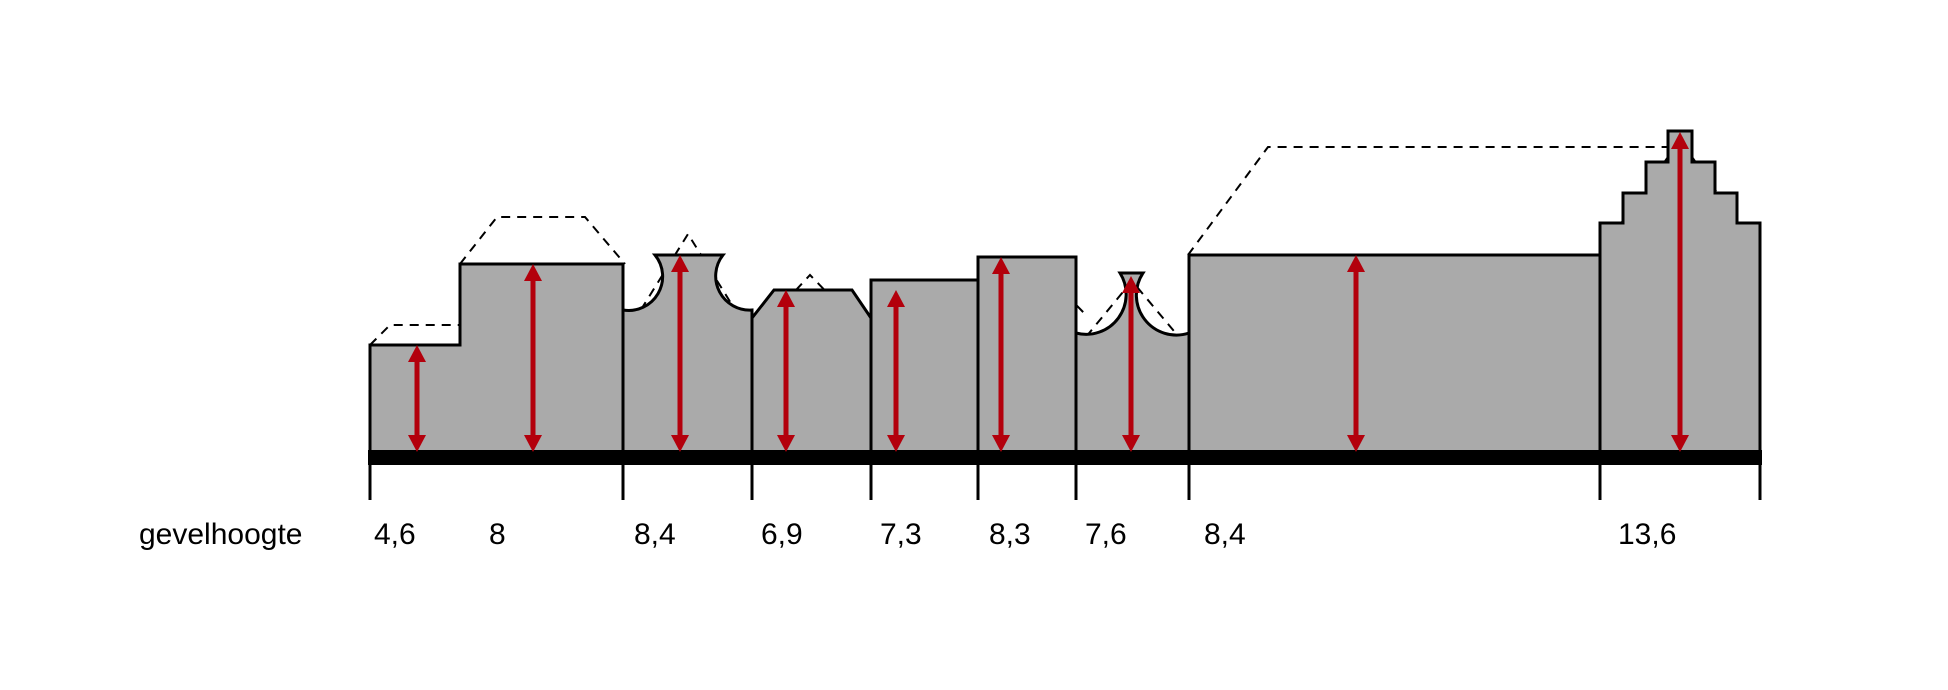 The width and height of the screenshot is (1948, 690). What do you see at coordinates (782, 534) in the screenshot?
I see `height-label: 6,9` at bounding box center [782, 534].